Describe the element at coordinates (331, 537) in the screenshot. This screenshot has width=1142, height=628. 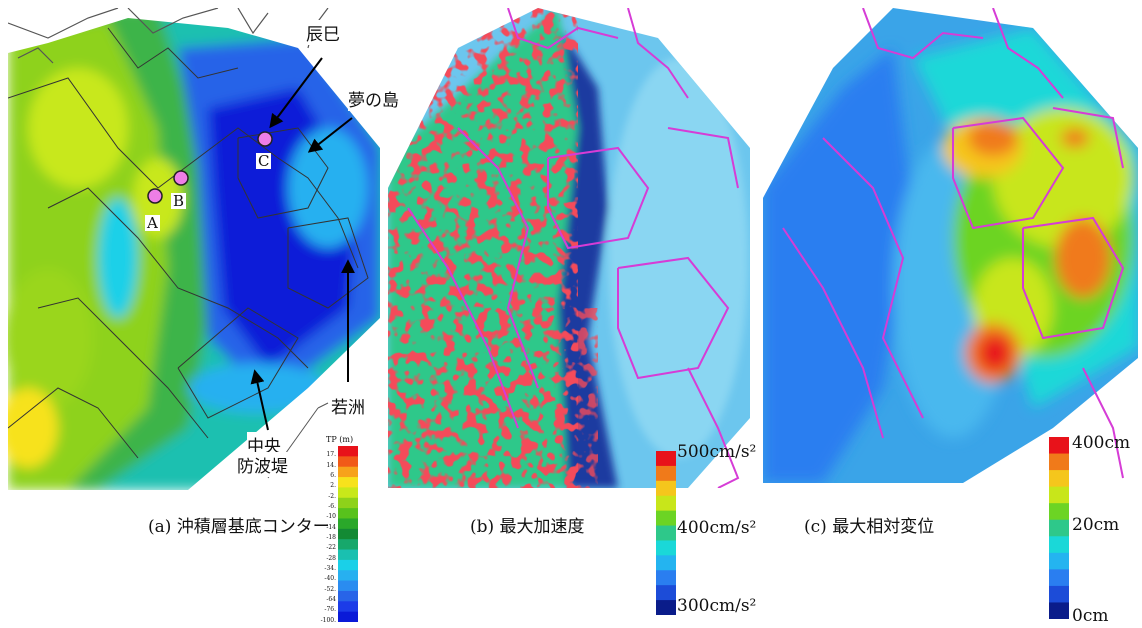
I see `legend-a-tick: -18` at that location.